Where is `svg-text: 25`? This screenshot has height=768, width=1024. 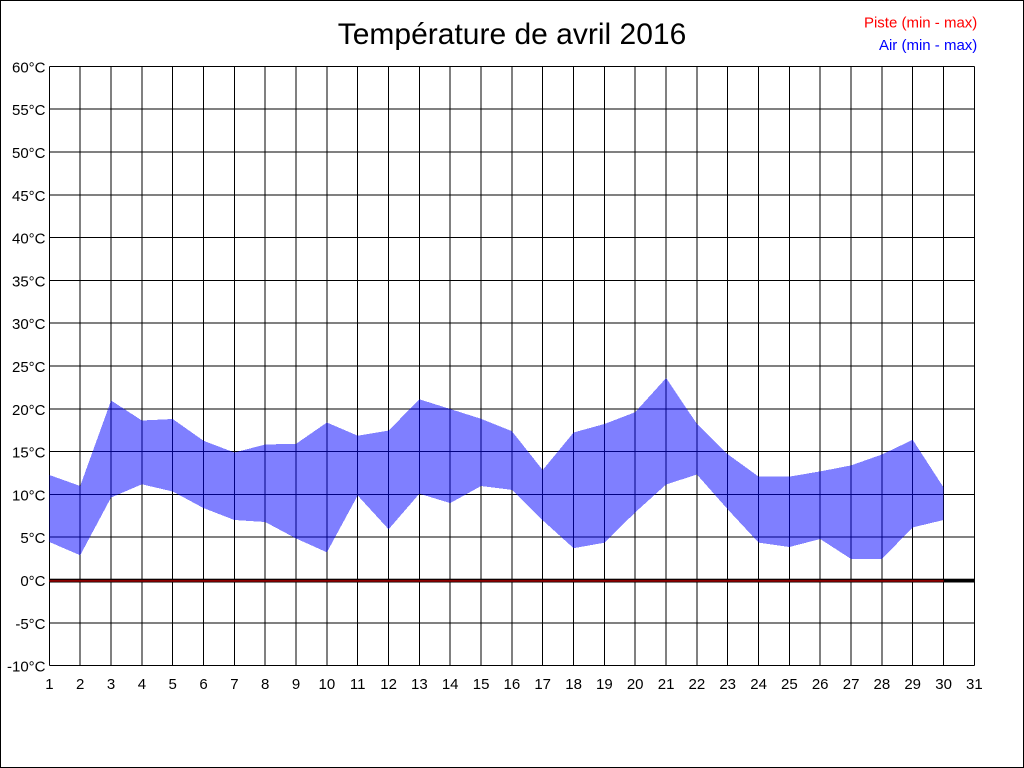
svg-text: 25 is located at coordinates (789, 684).